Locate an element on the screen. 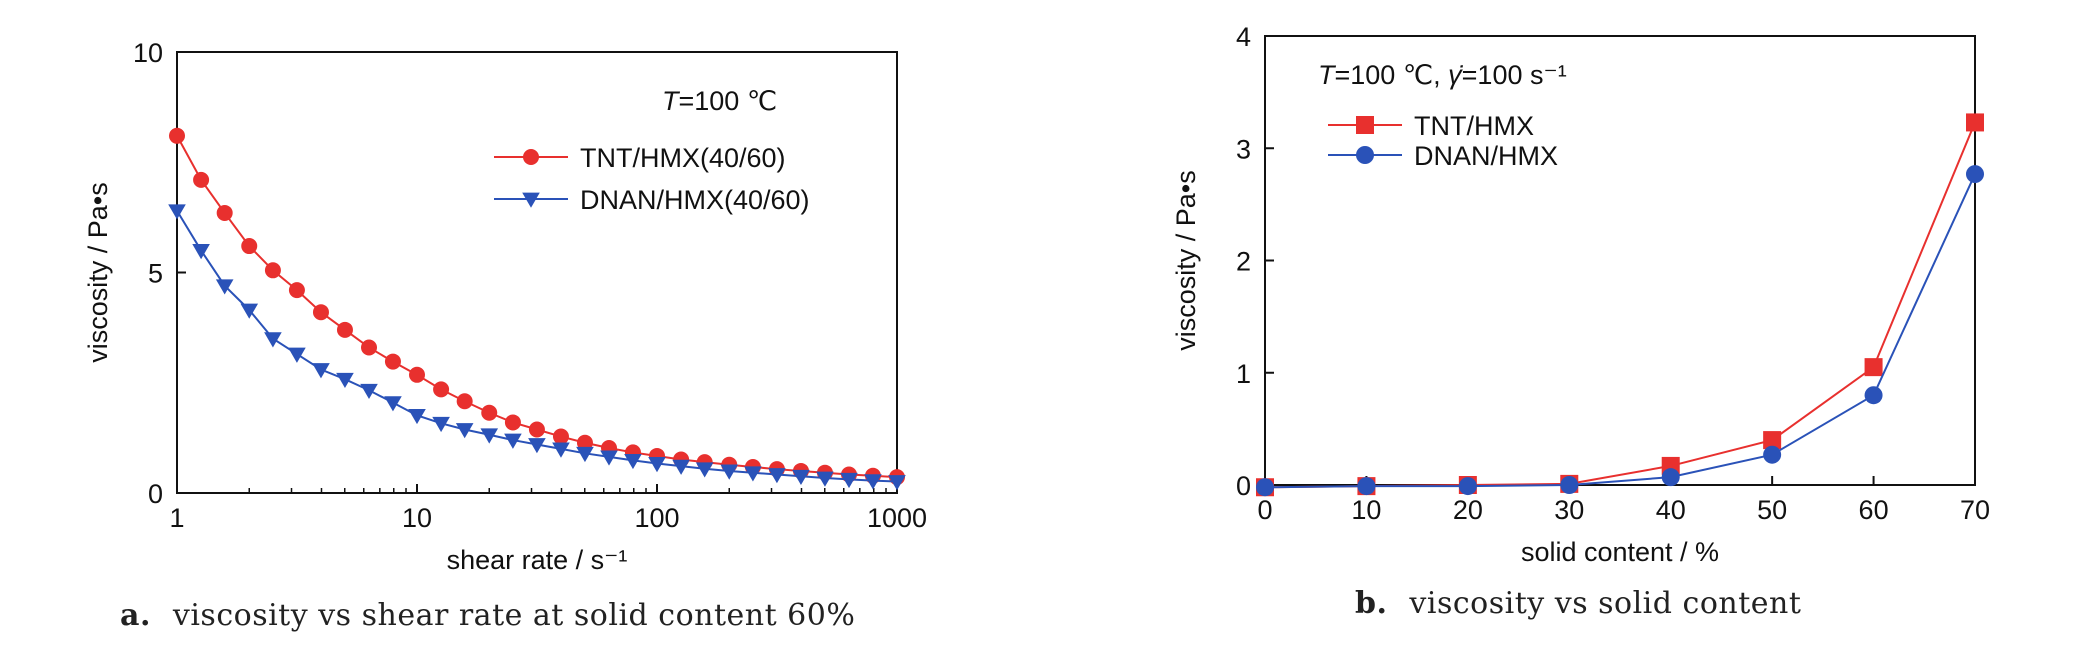 Image resolution: width=2073 pixels, height=655 pixels. chart-a-ytick-label: 5 is located at coordinates (155, 274).